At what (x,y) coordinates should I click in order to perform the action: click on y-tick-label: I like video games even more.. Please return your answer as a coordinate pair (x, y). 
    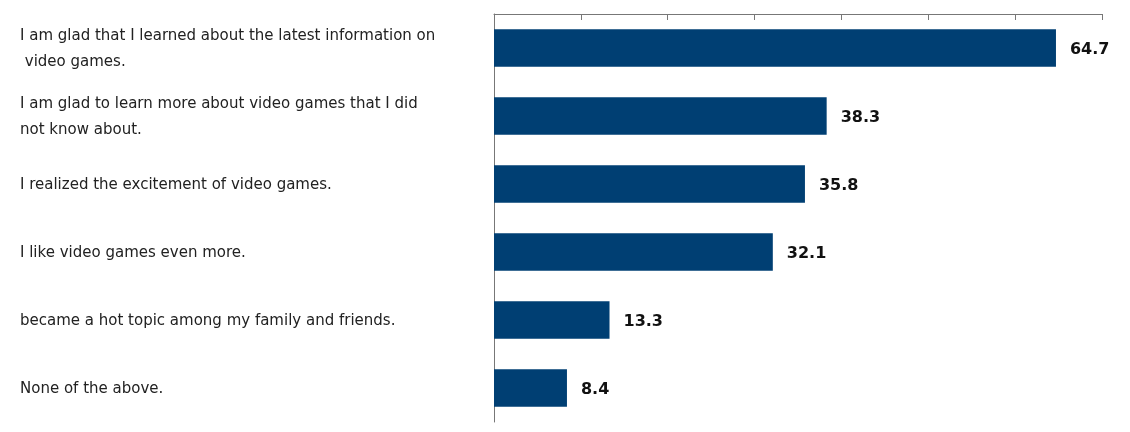
    Looking at the image, I should click on (133, 252).